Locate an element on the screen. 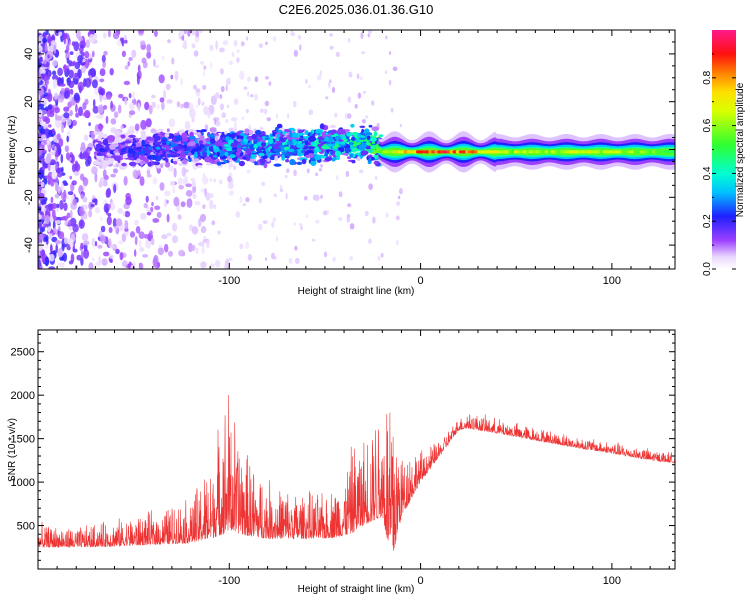 This screenshot has height=600, width=750. colorbar-label: Normalized spectral amplitude is located at coordinates (740, 149).